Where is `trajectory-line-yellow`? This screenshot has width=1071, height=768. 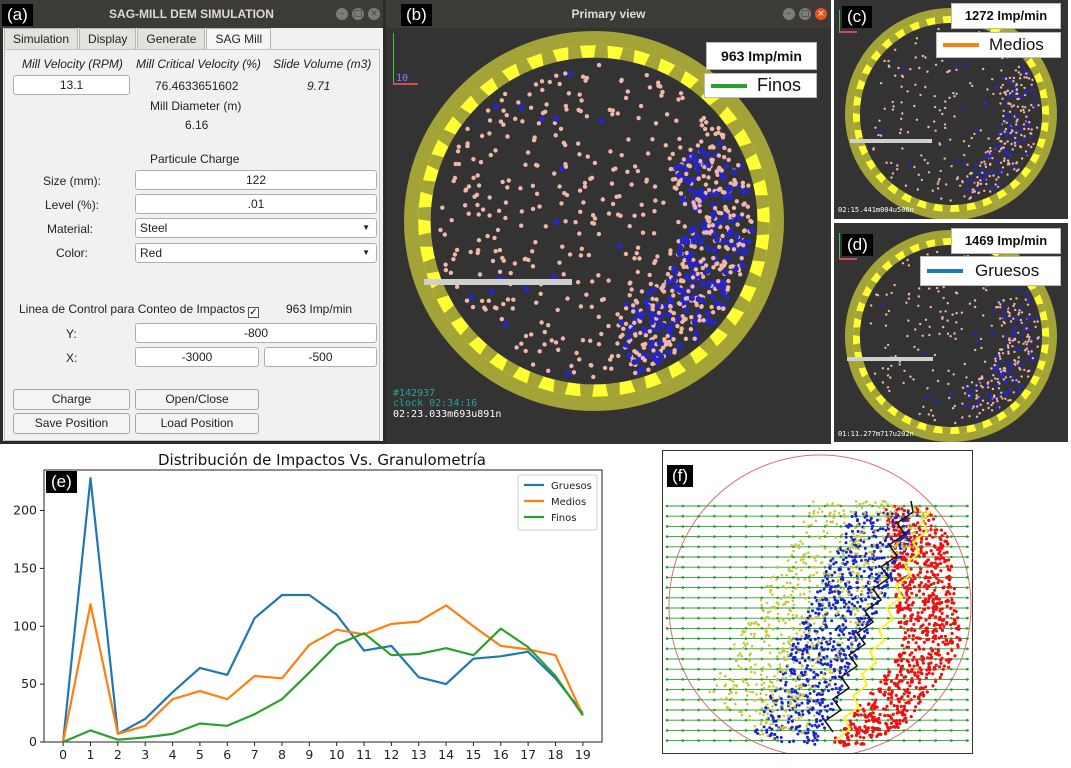 trajectory-line-yellow is located at coordinates (883, 625).